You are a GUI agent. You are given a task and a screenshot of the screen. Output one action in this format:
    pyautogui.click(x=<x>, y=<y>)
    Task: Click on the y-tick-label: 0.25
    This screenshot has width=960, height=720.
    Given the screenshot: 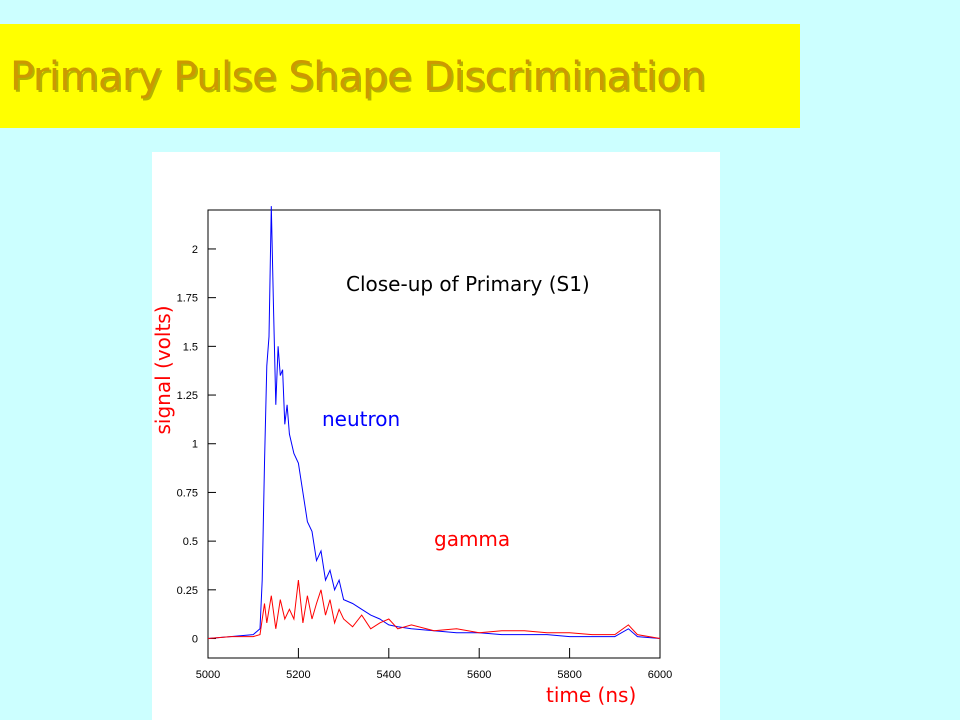 What is the action you would take?
    pyautogui.click(x=187, y=591)
    